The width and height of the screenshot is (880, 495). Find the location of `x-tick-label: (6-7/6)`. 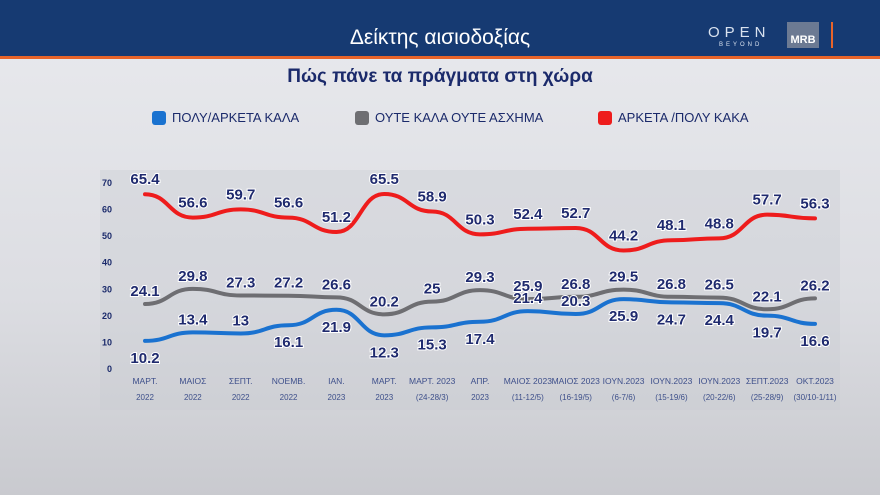

x-tick-label: (6-7/6) is located at coordinates (624, 397).